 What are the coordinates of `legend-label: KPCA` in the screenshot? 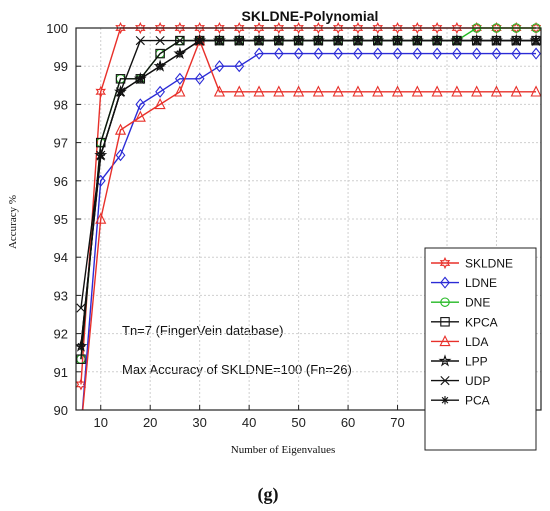 It's located at (481, 322).